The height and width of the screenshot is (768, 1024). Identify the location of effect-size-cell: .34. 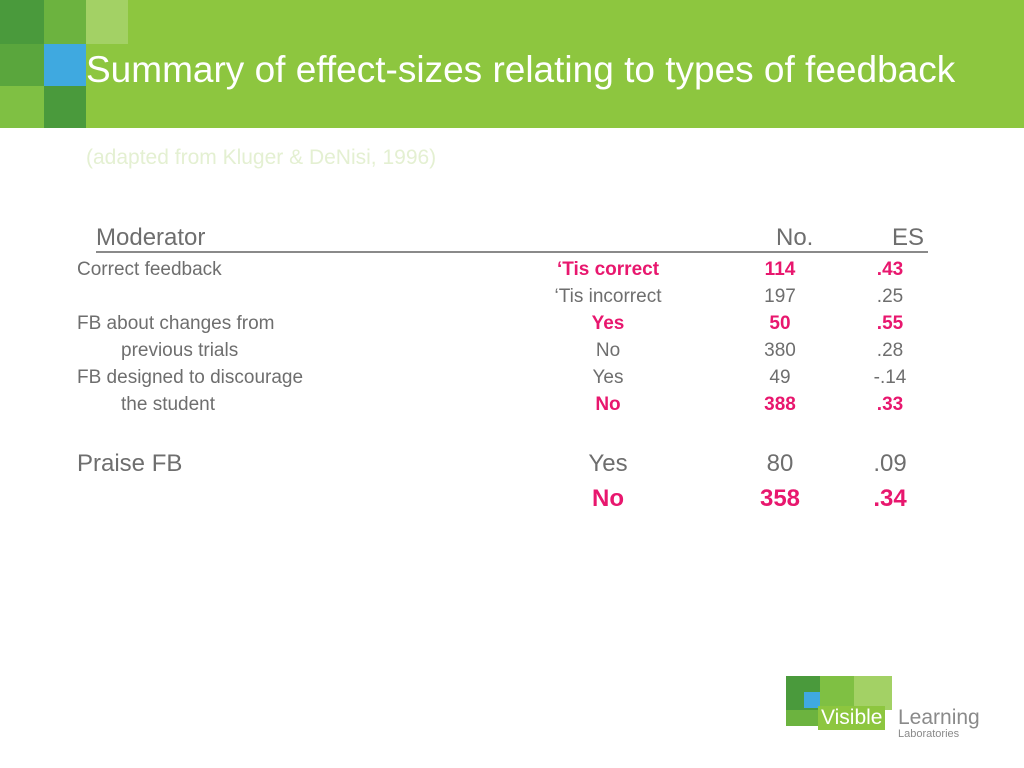
(890, 498).